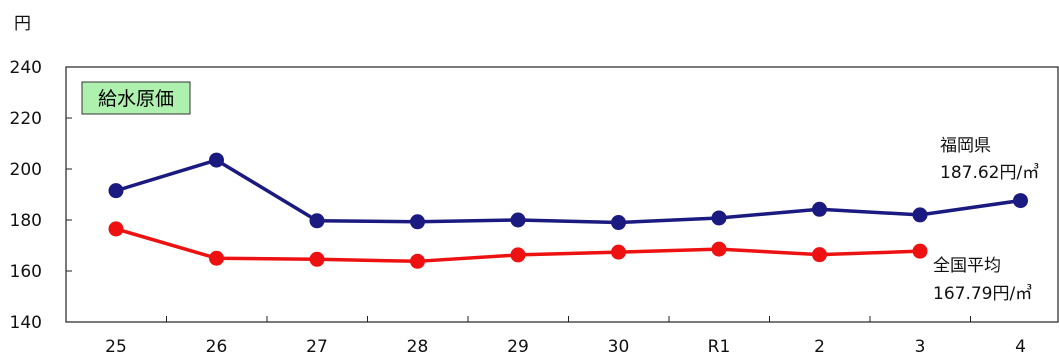  What do you see at coordinates (920, 346) in the screenshot?
I see `x-tick-label: 3` at bounding box center [920, 346].